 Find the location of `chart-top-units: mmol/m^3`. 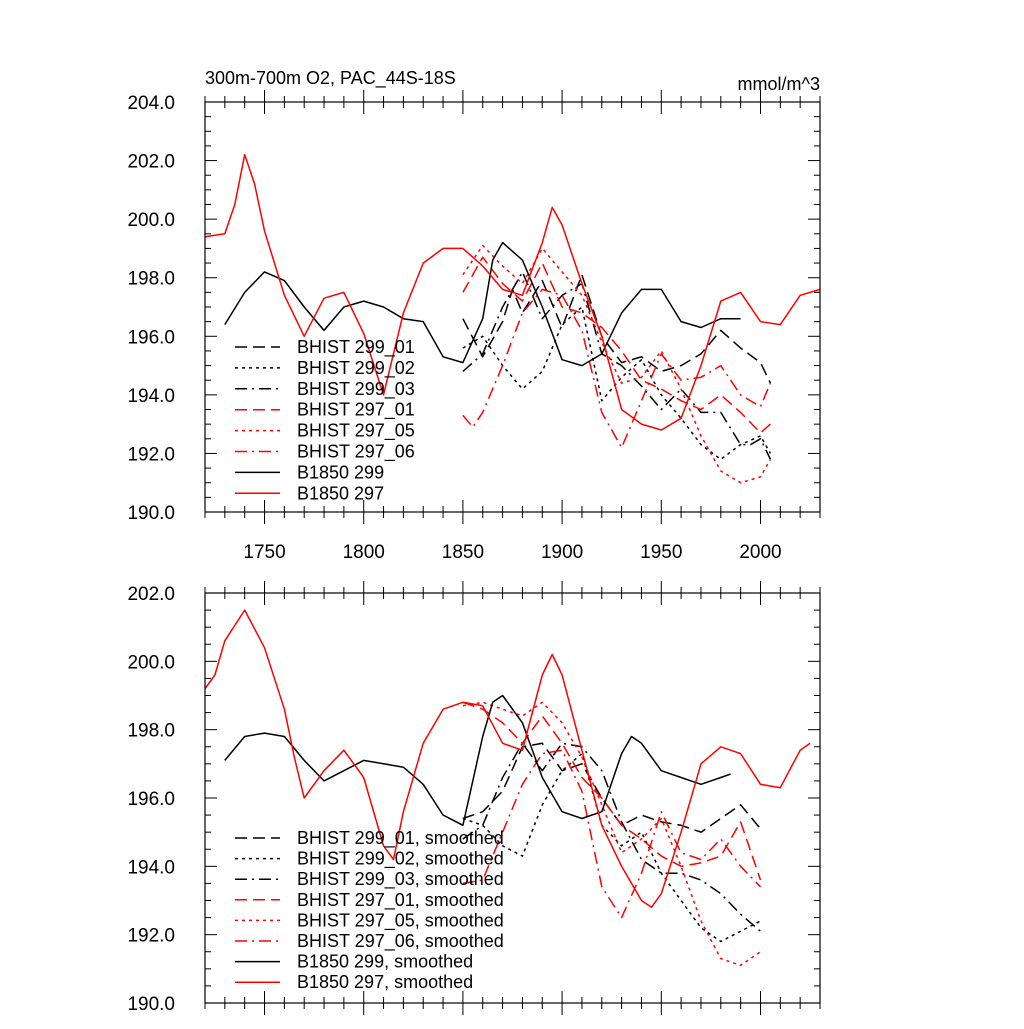

chart-top-units: mmol/m^3 is located at coordinates (779, 84).